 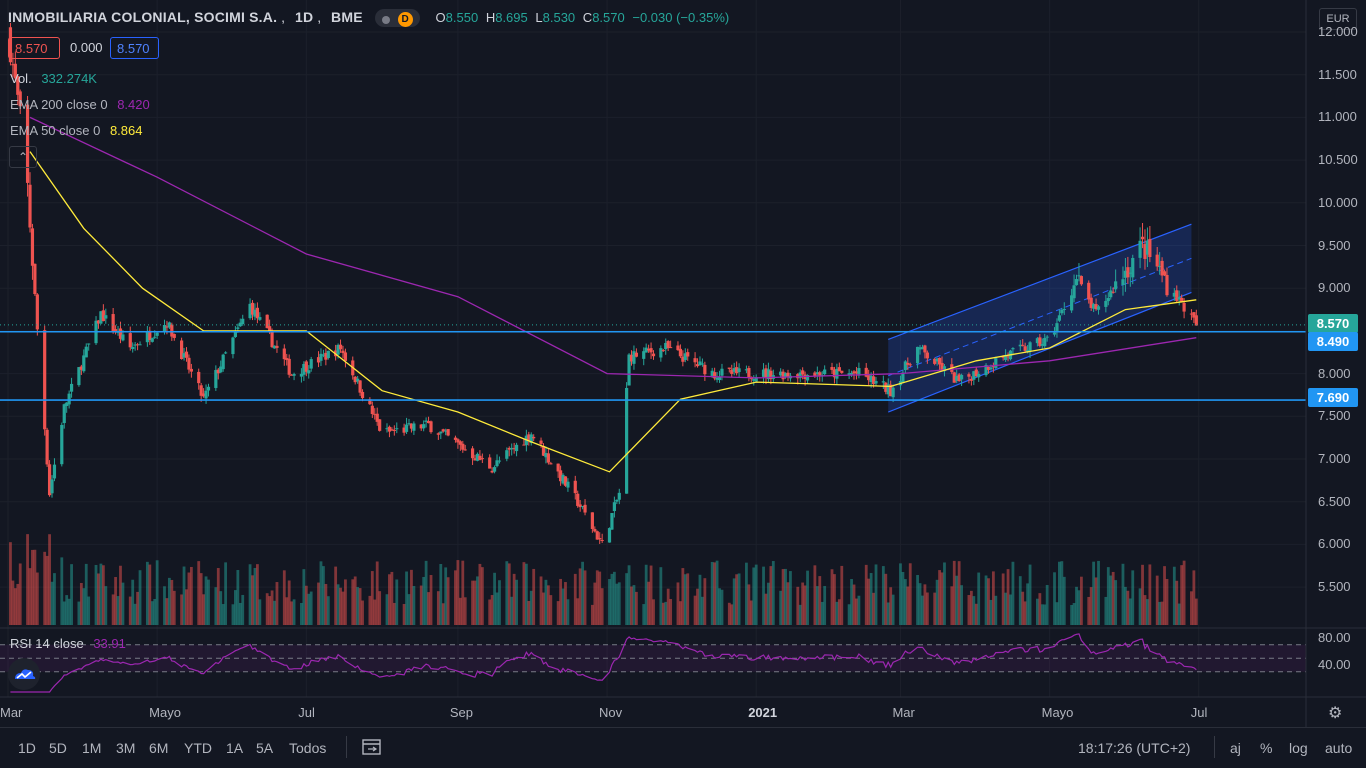 What do you see at coordinates (92, 748) in the screenshot?
I see `range-1m: 1M` at bounding box center [92, 748].